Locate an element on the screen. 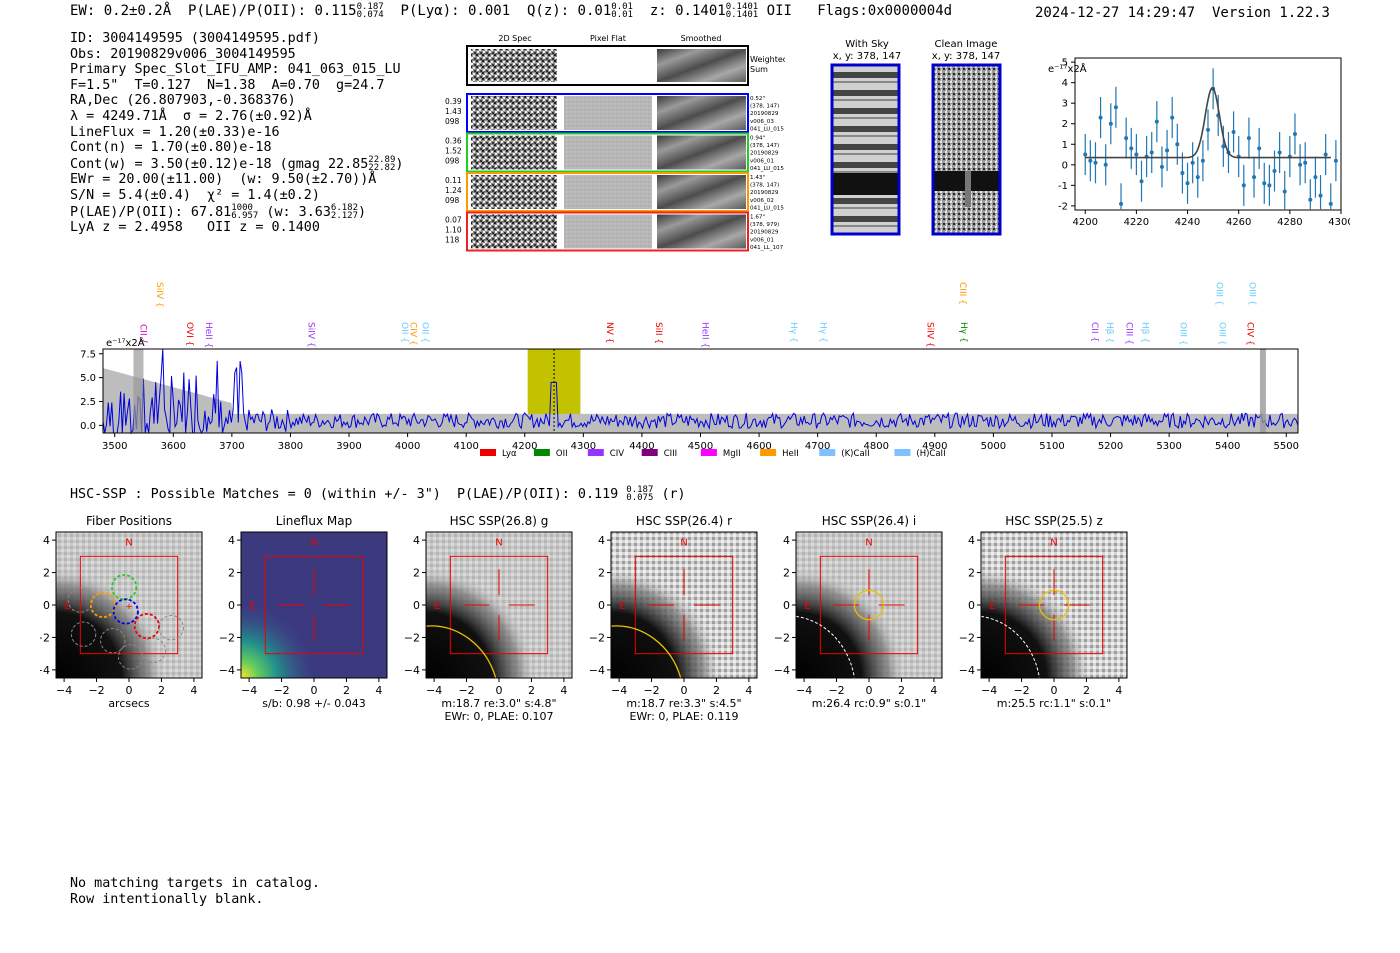  col-title-smoothed: Smoothed is located at coordinates (701, 38).